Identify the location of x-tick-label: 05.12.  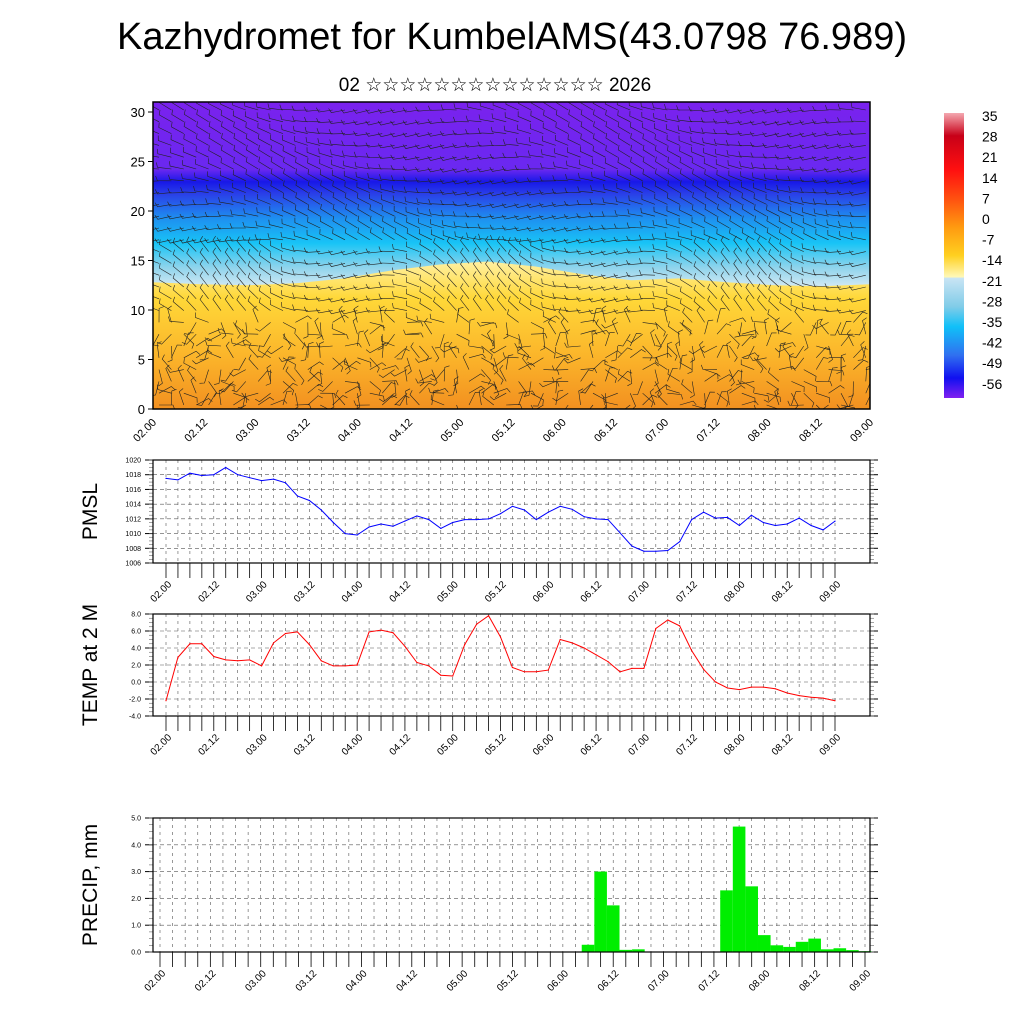
(496, 745).